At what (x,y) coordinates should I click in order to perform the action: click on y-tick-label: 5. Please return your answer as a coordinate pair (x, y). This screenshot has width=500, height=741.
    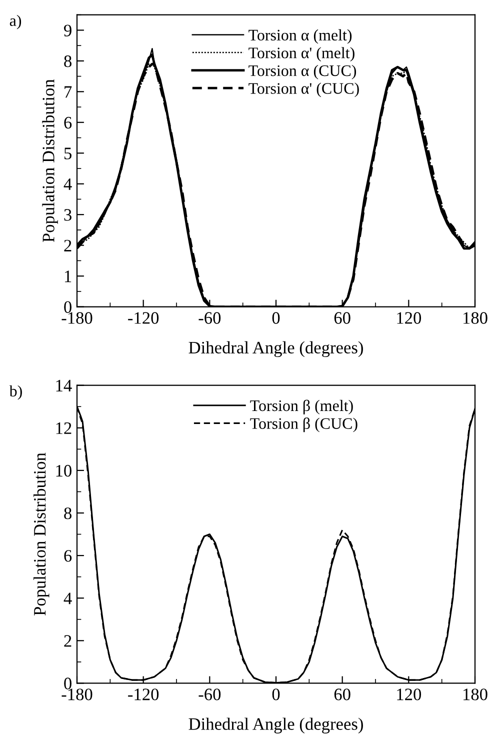
    Looking at the image, I should click on (68, 154).